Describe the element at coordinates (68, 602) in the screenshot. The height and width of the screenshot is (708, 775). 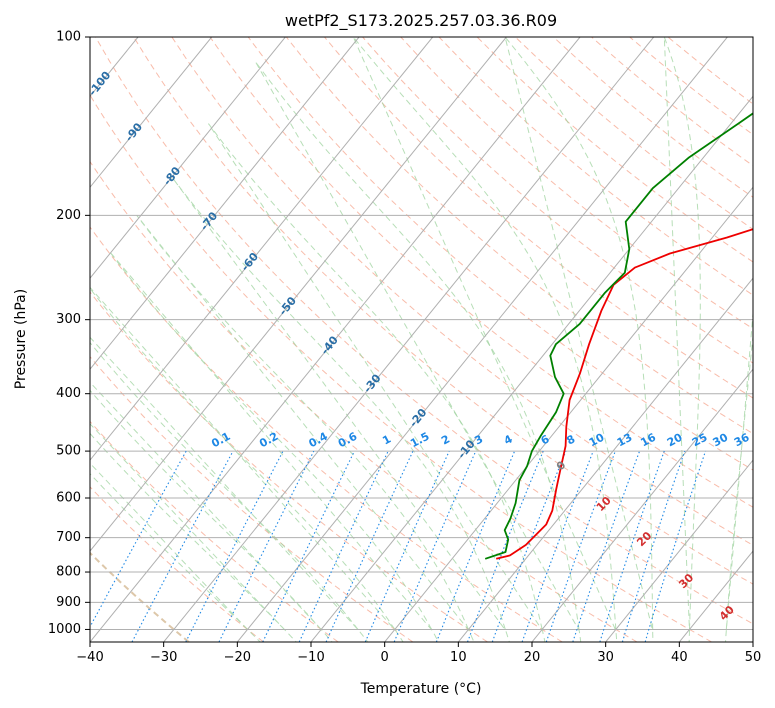
I see `y-tick-label: 900` at that location.